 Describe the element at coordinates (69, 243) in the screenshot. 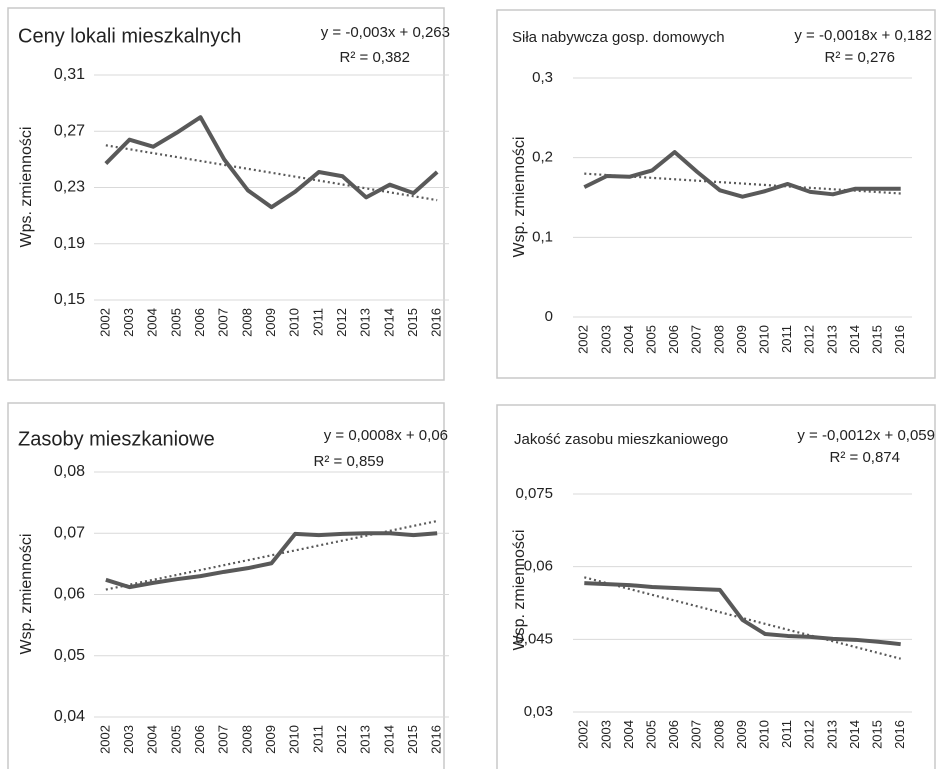

I see `y-tick-label: 0,19` at that location.